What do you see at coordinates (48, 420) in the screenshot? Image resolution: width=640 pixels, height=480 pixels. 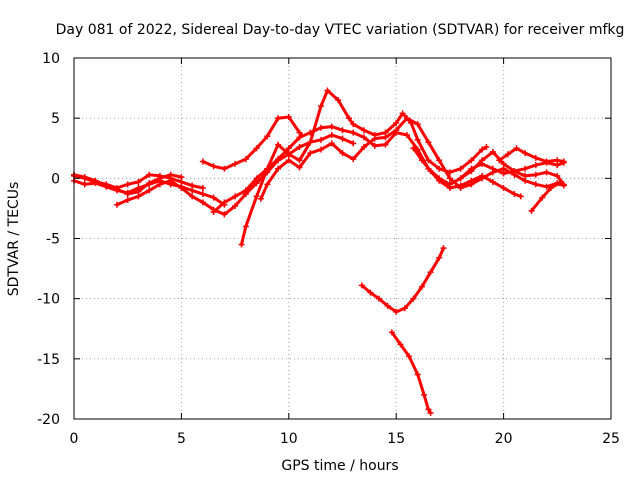 I see `y-tick-label: -20` at bounding box center [48, 420].